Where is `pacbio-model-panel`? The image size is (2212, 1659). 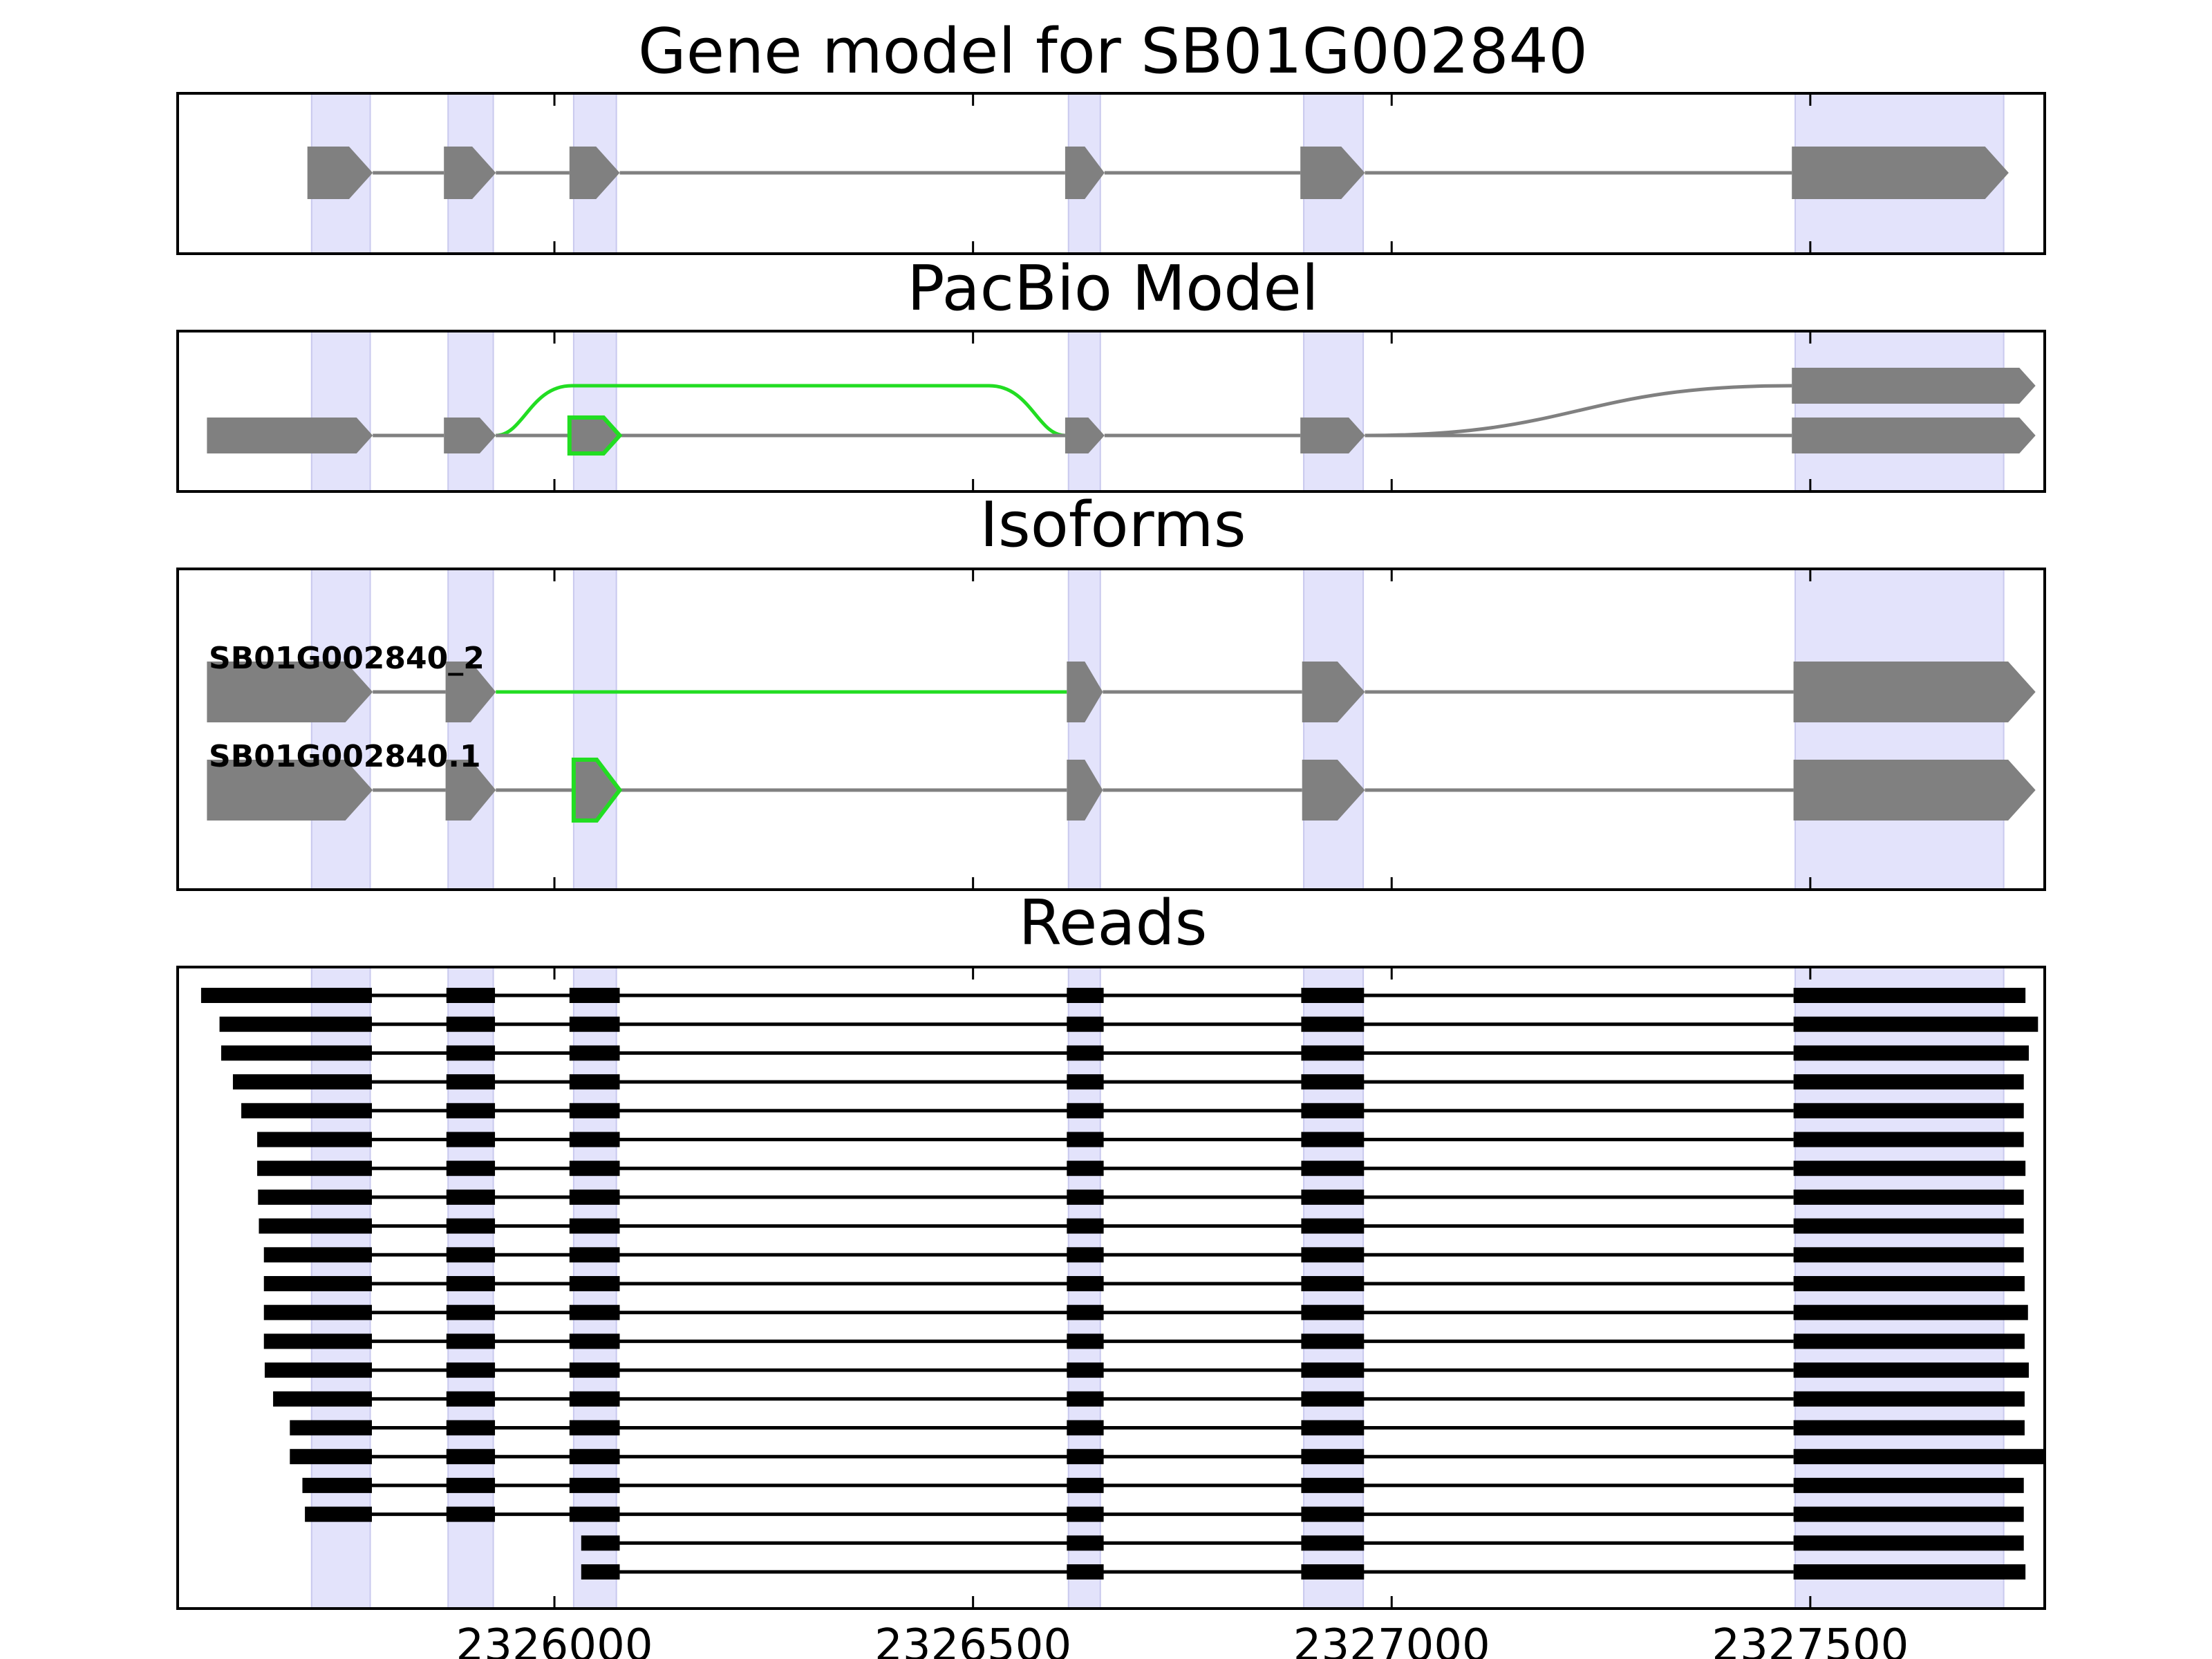
pacbio-model-panel is located at coordinates (1111, 412).